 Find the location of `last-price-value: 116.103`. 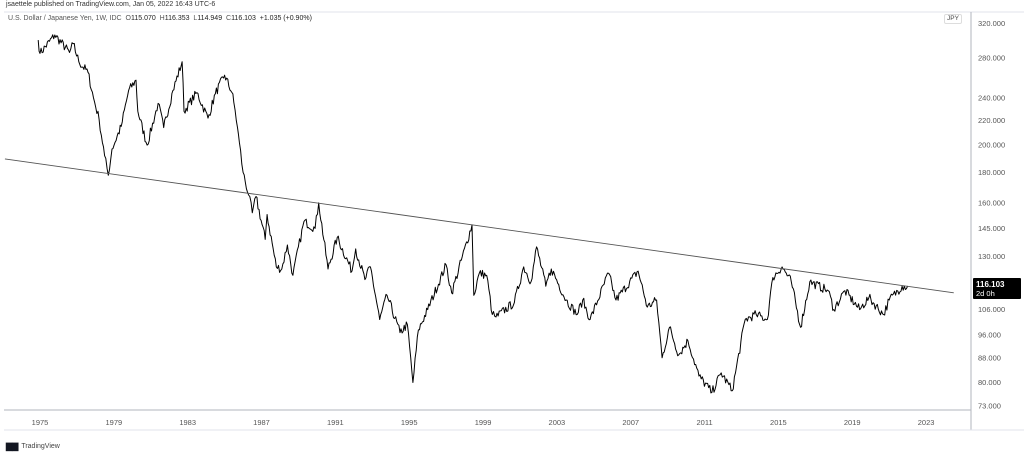

last-price-value: 116.103 is located at coordinates (990, 284).